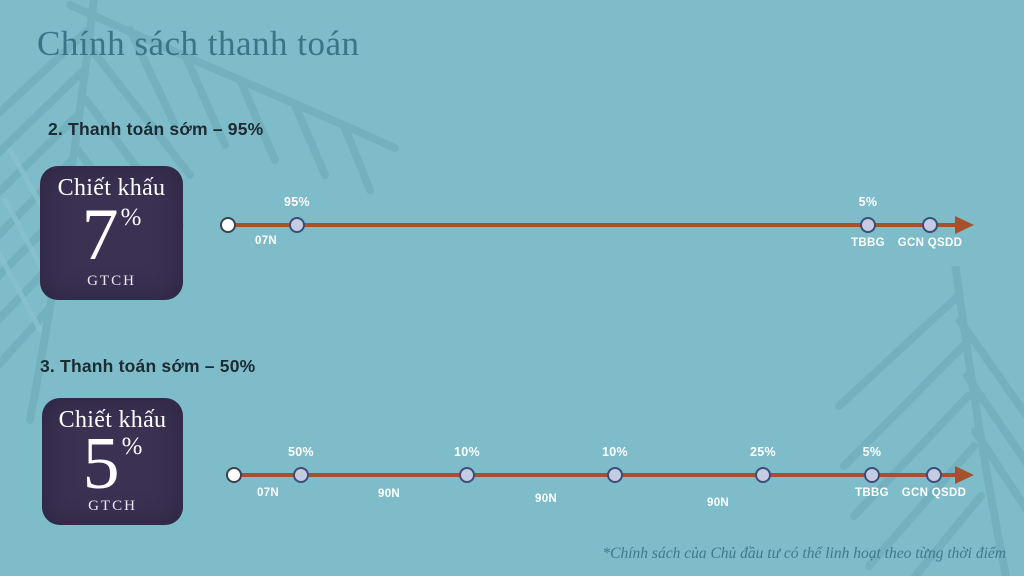  I want to click on timeline-percent-label: 50%, so click(301, 452).